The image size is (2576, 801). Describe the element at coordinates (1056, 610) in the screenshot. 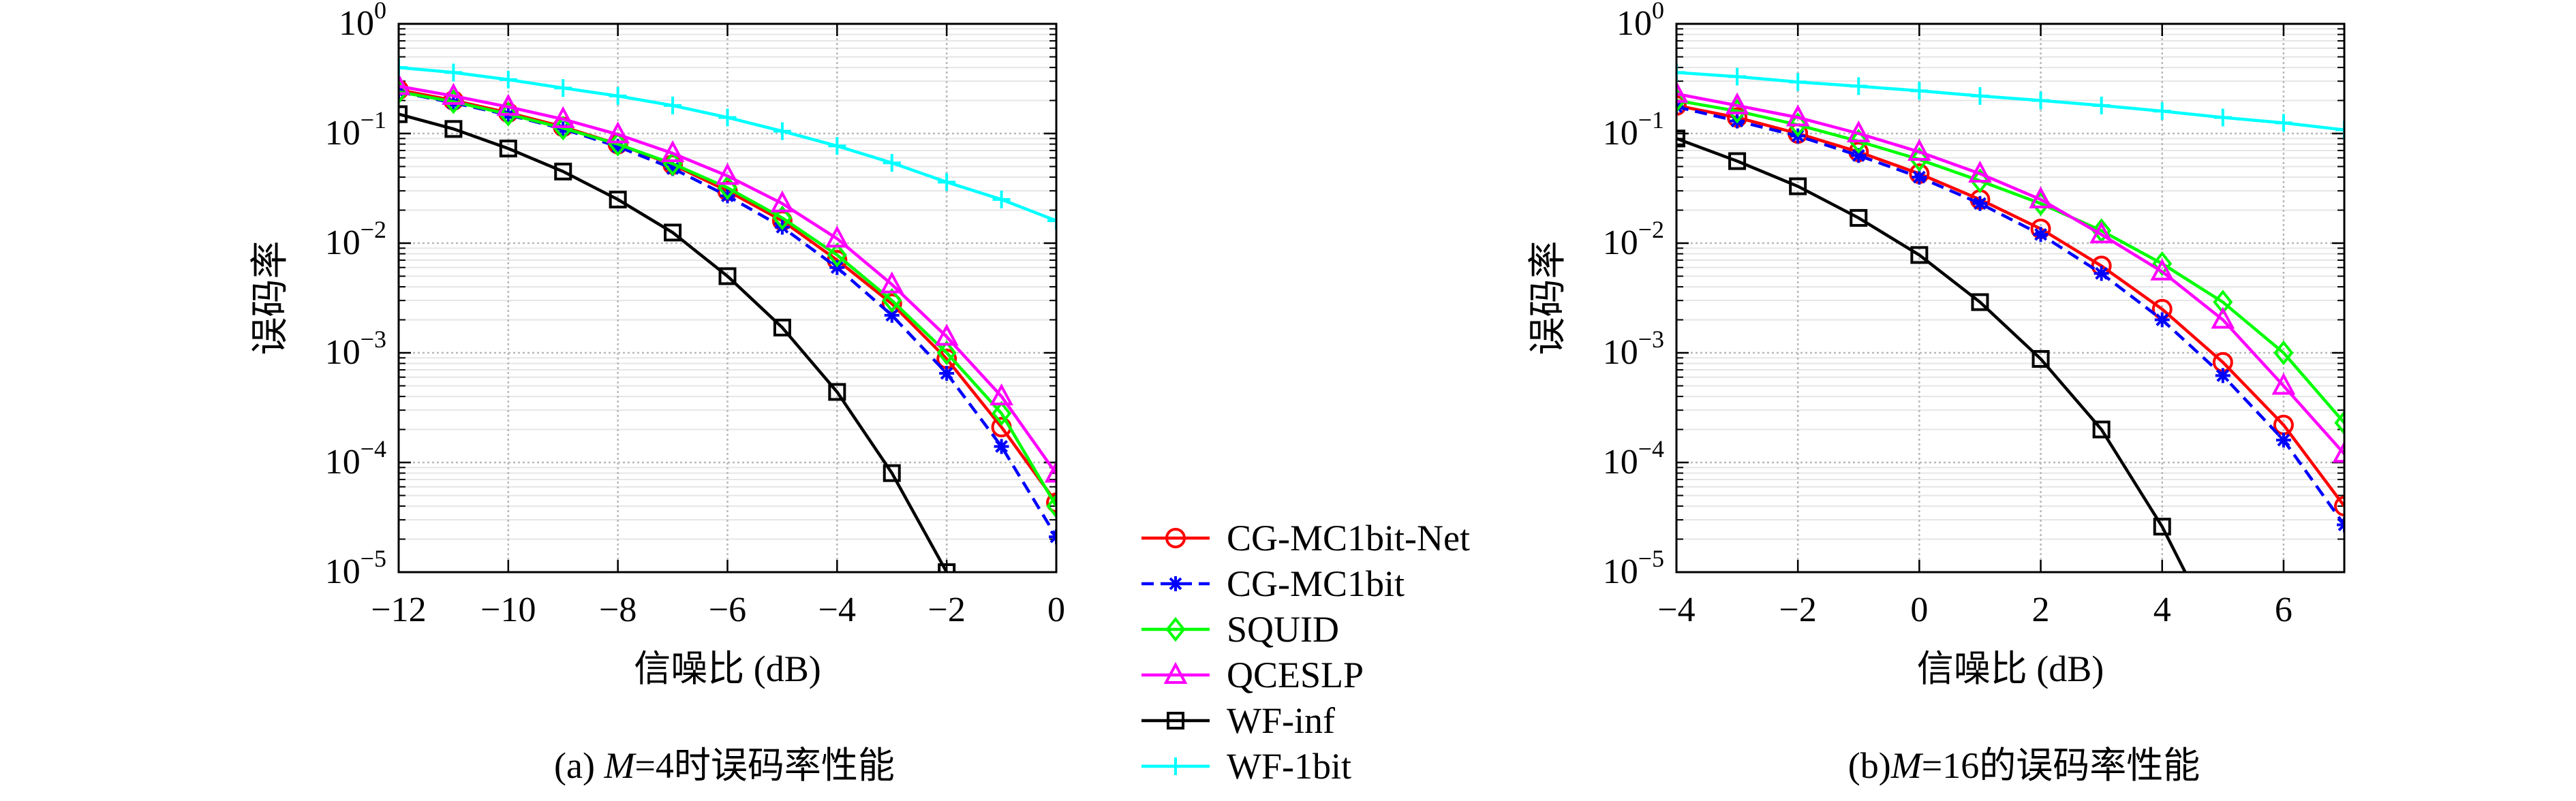

I see `x-tick-label: 0` at that location.